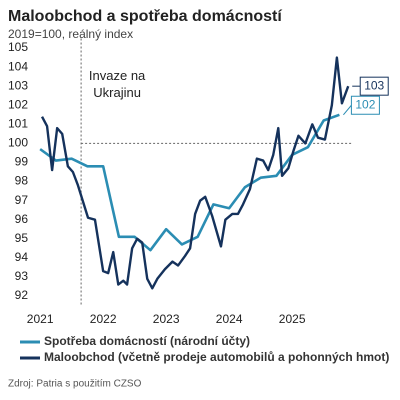 This screenshot has width=400, height=400. I want to click on y-tick-label: 94, so click(22, 257).